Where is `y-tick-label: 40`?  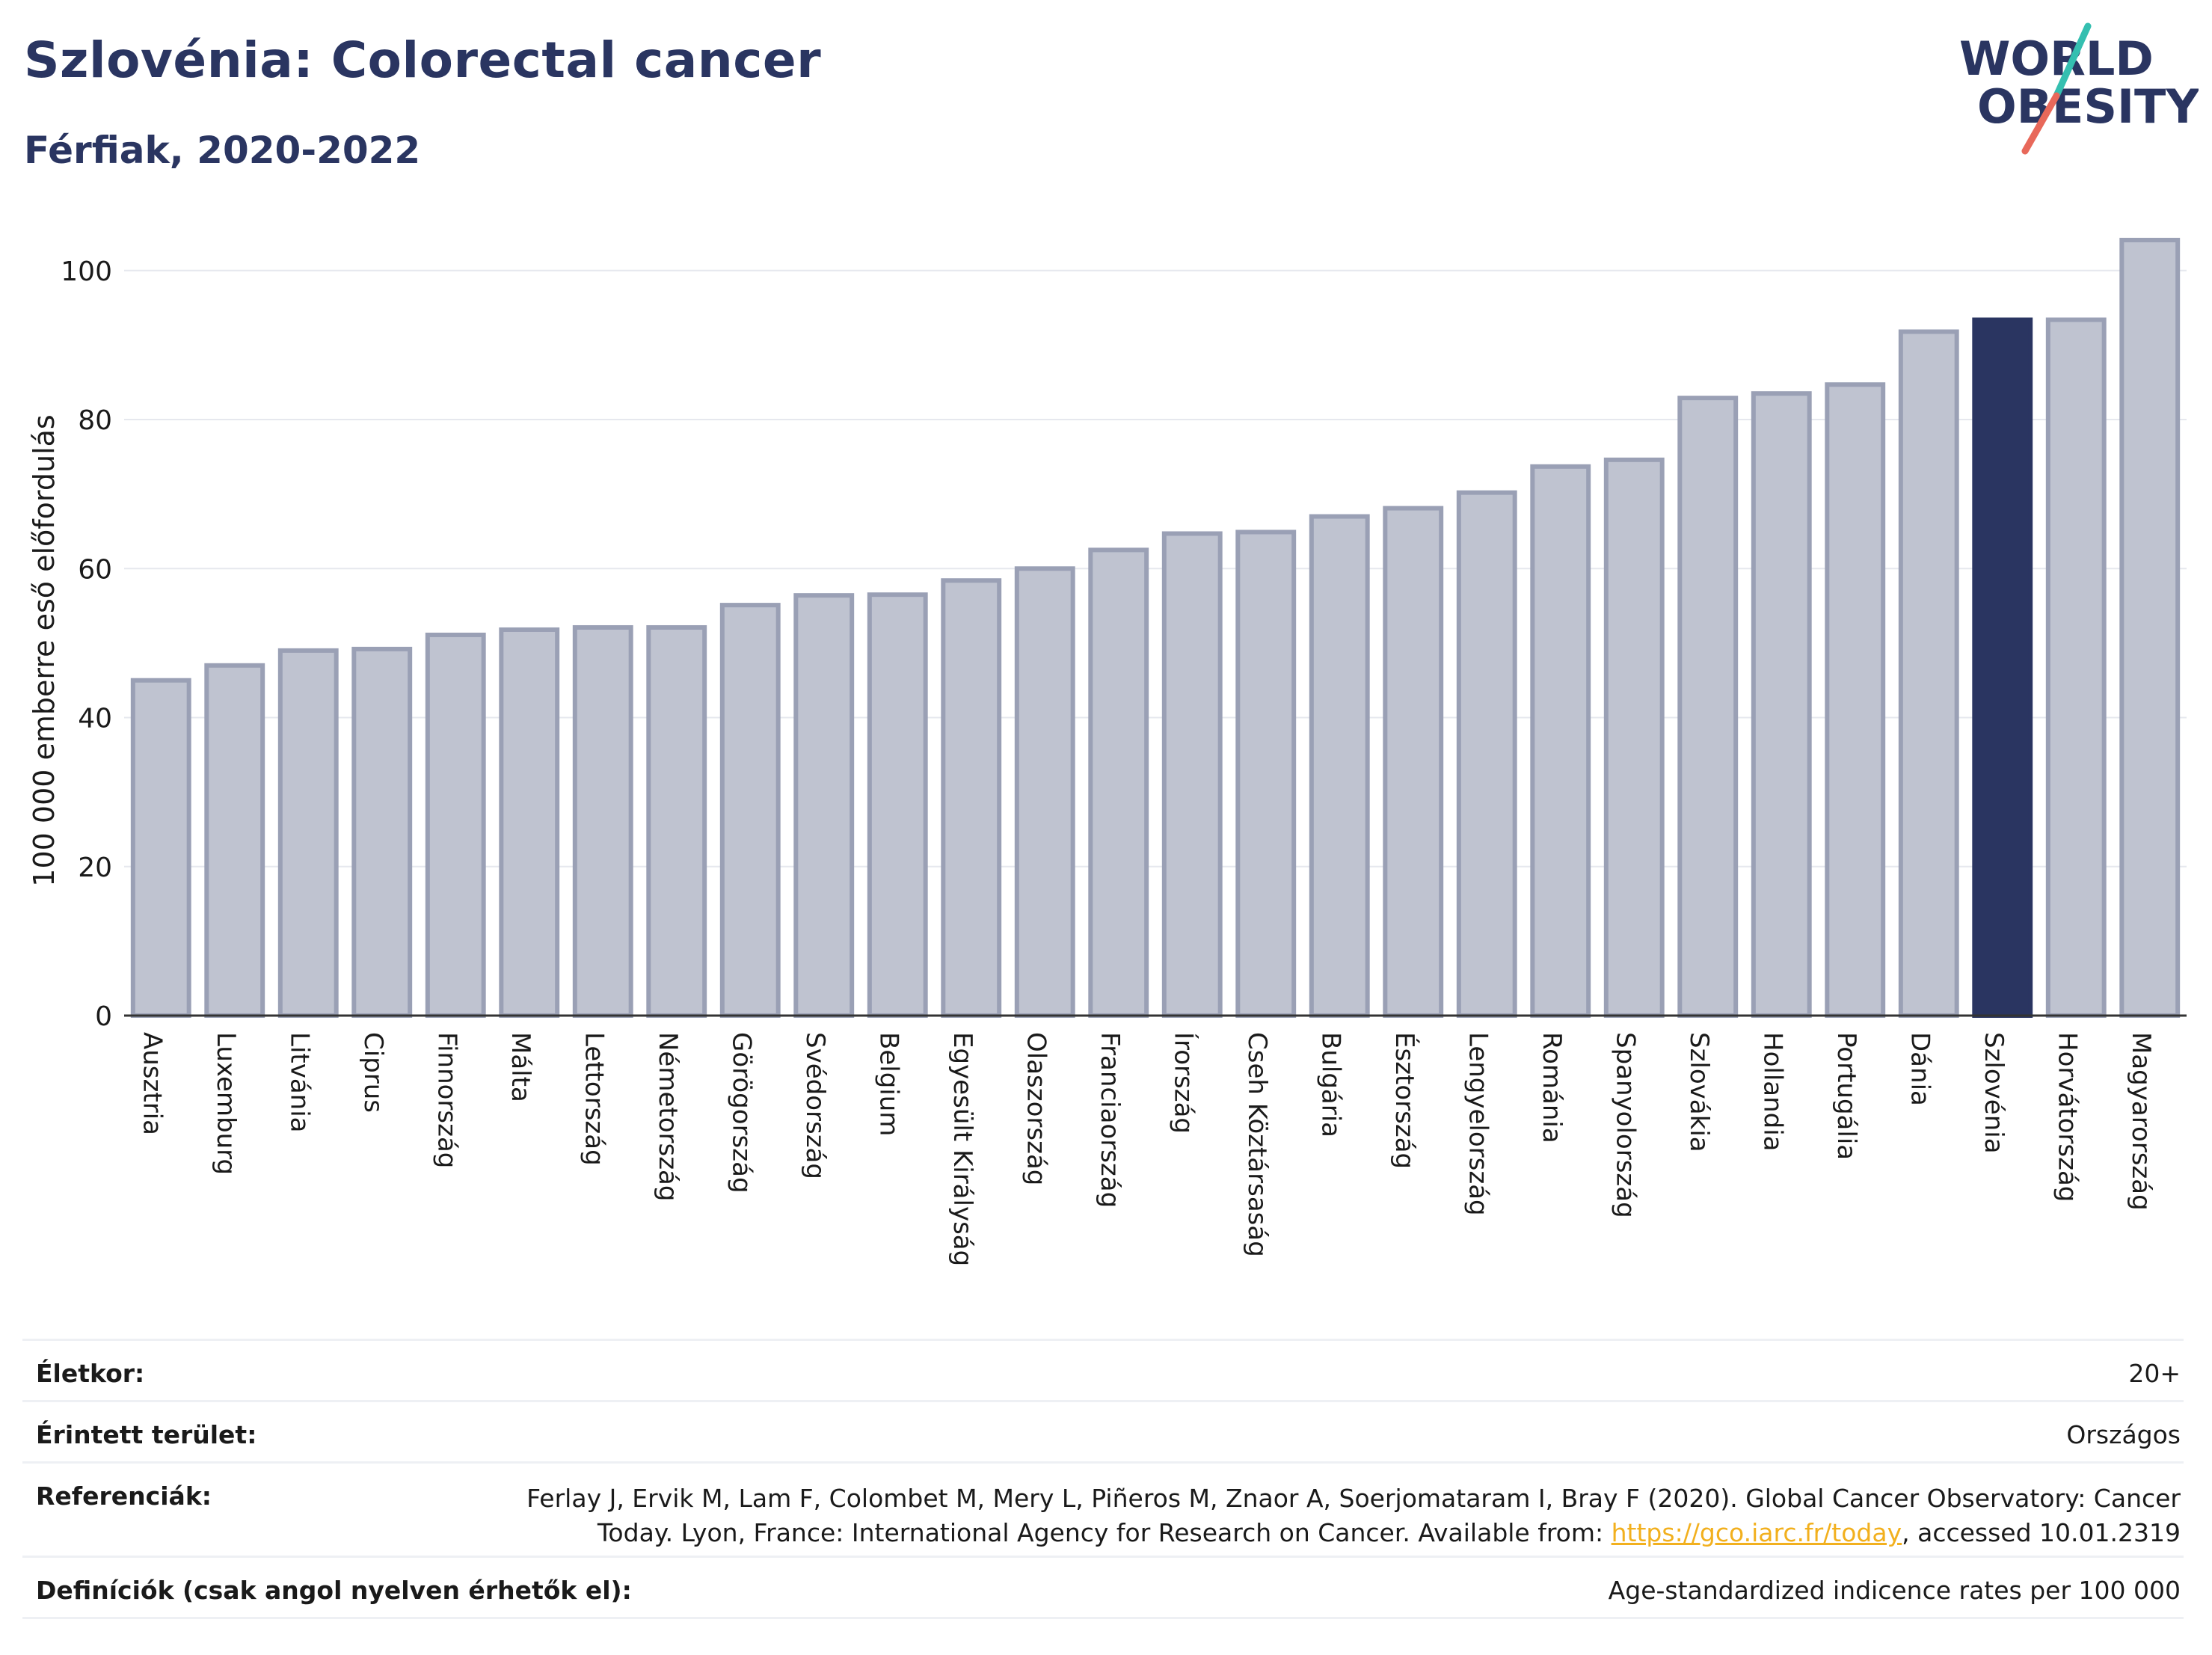 y-tick-label: 40 is located at coordinates (95, 719).